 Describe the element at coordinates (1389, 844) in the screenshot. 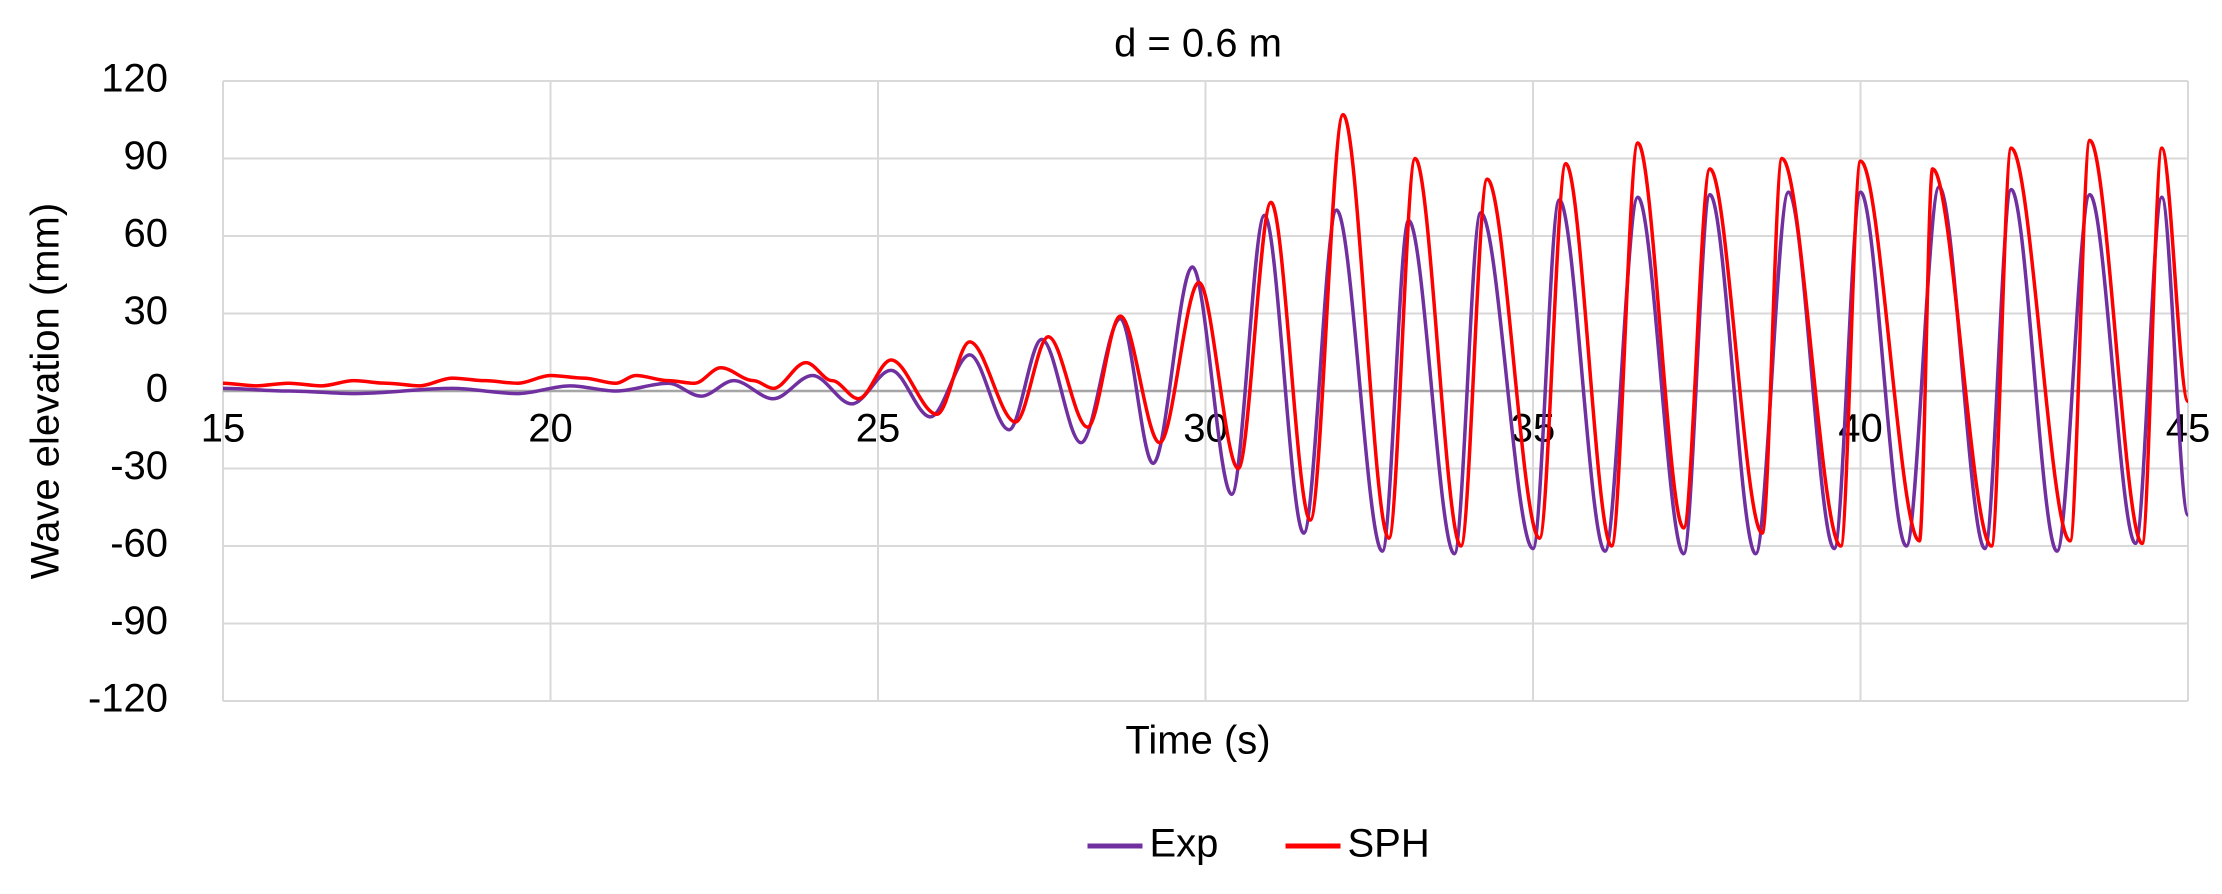

I see `legend-label: SPH` at that location.